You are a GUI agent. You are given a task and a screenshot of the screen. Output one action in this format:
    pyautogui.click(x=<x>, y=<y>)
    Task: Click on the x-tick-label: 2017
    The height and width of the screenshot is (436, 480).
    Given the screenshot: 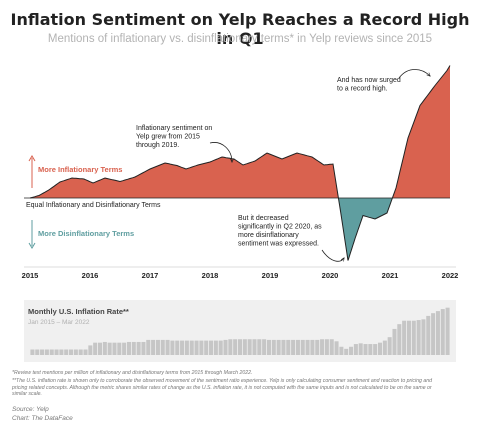 What is the action you would take?
    pyautogui.click(x=150, y=275)
    